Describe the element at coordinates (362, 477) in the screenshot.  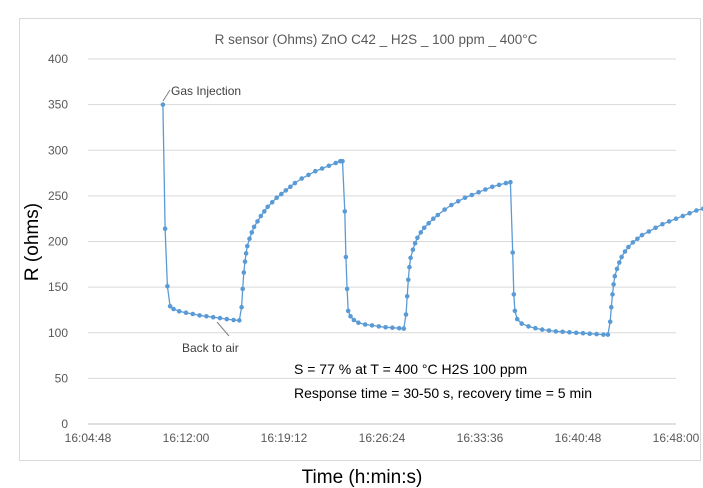
I see `x-axis-title: Time (h:min:s)` at that location.